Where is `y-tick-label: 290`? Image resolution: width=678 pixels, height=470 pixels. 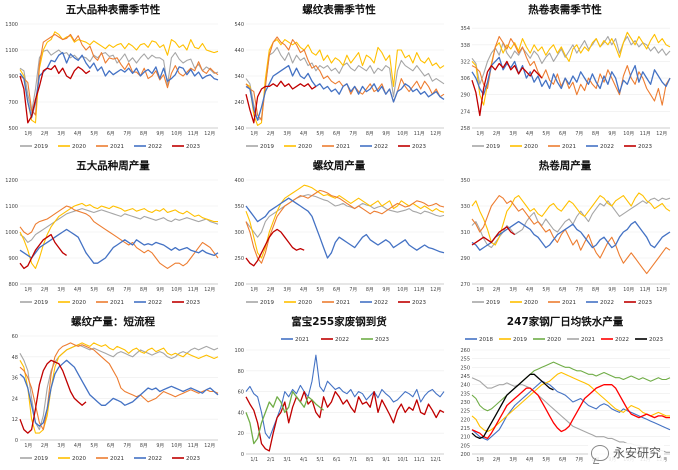
y-tick-label: 290 is located at coordinates (465, 259).